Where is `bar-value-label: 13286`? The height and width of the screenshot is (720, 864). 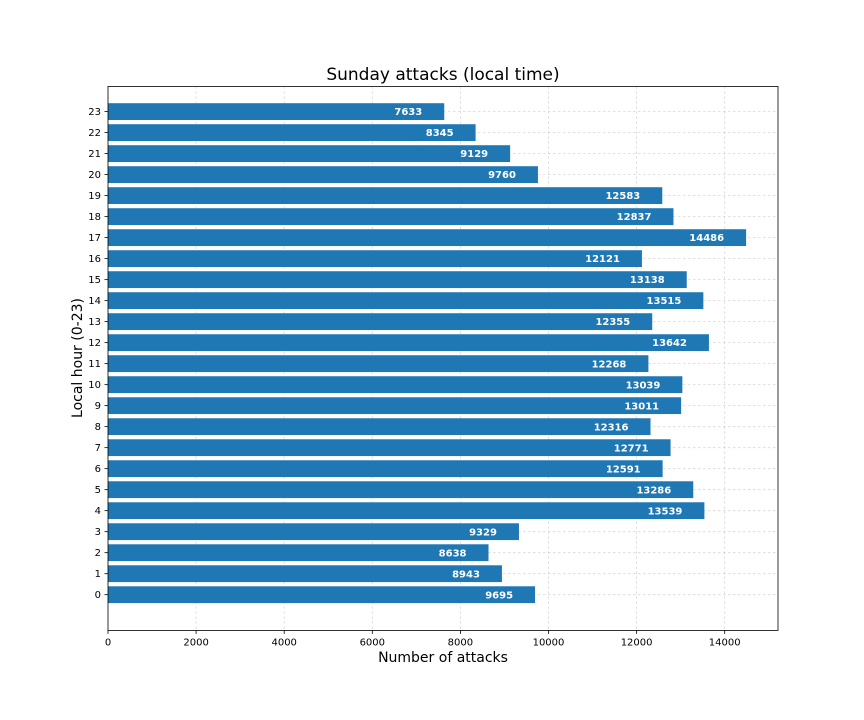 bar-value-label: 13286 is located at coordinates (653, 490).